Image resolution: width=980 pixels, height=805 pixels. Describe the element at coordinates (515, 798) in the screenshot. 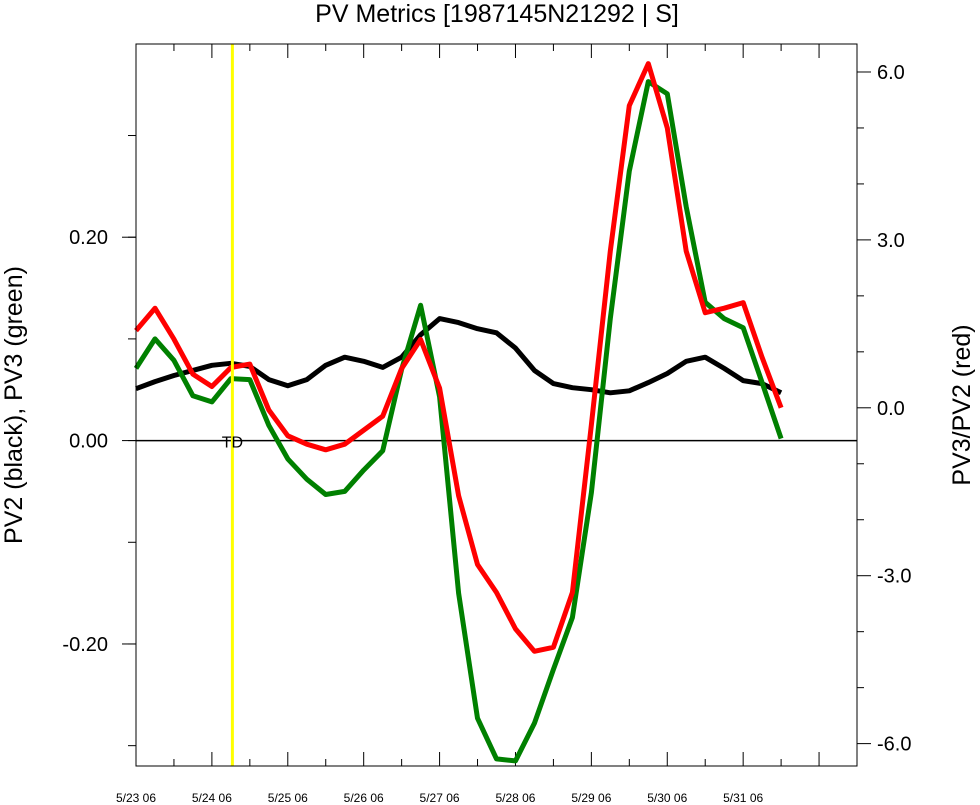

I see `x-tick-label: 5/28 06` at that location.